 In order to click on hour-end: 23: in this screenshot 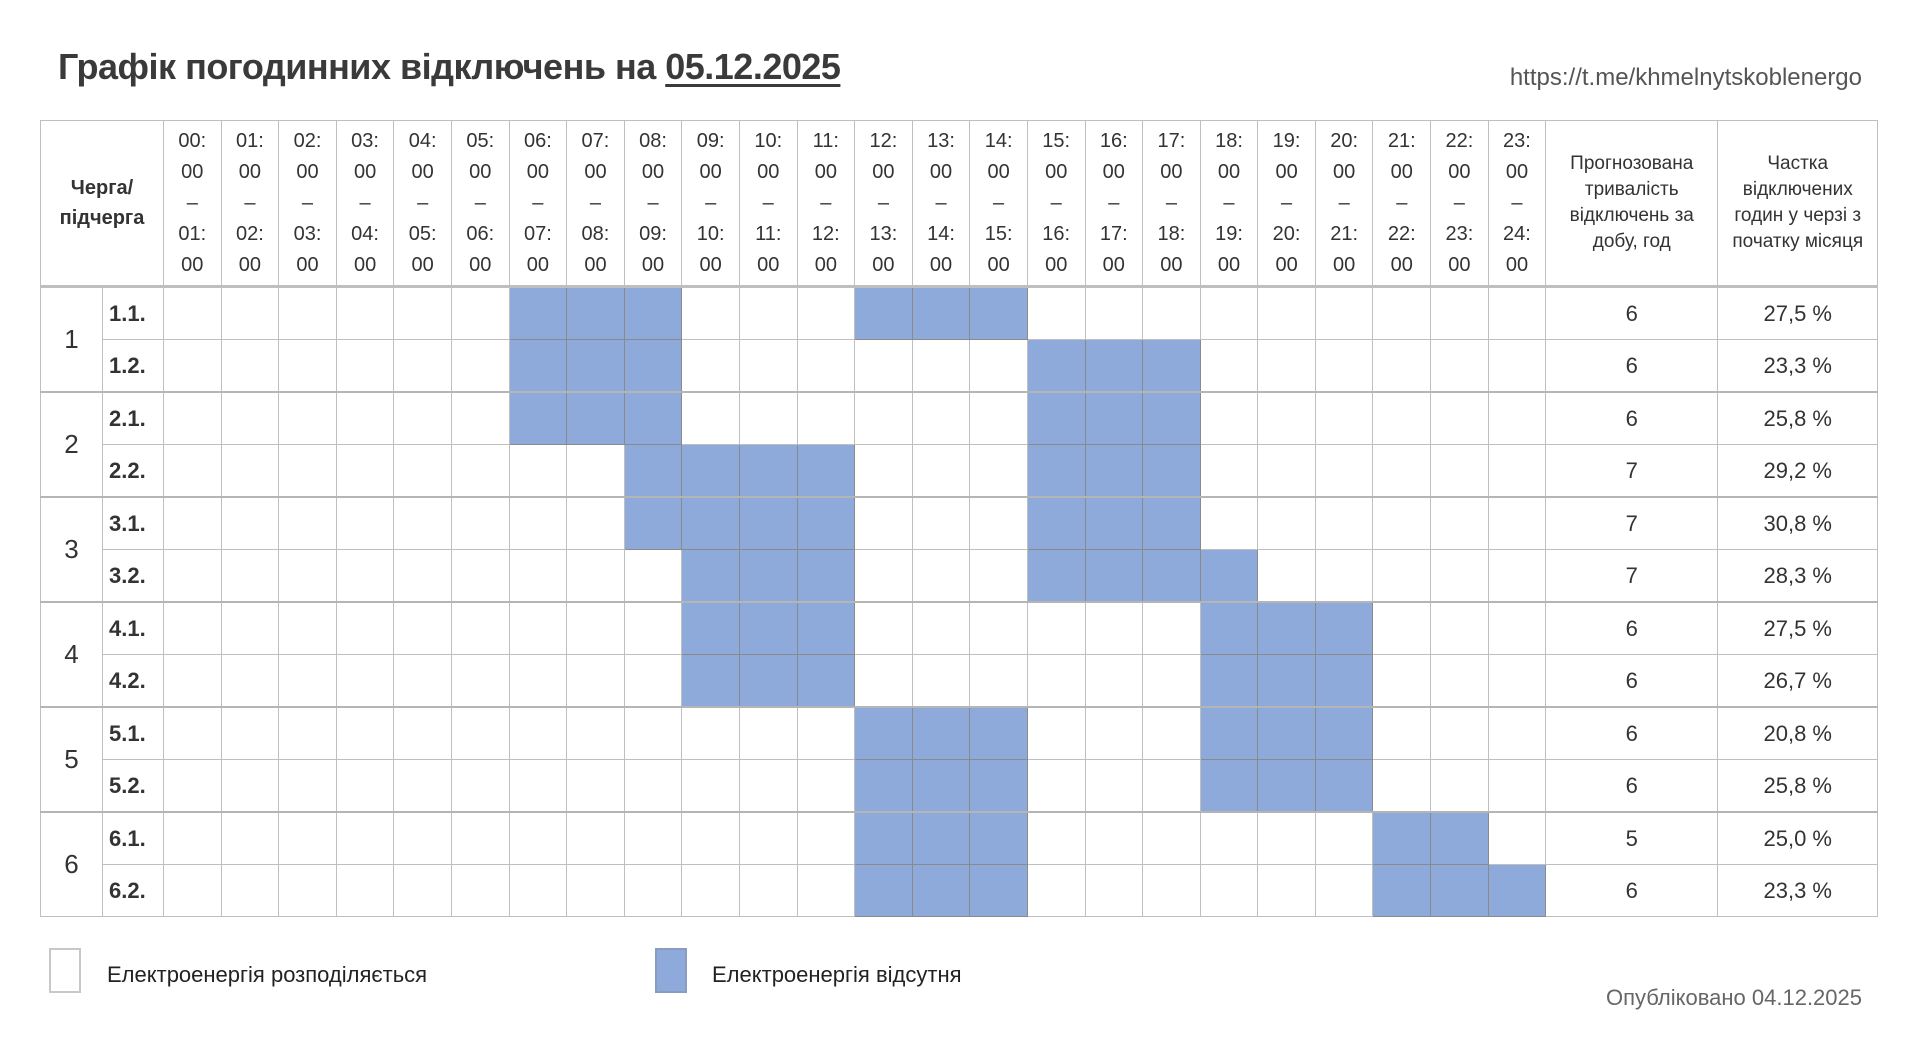, I will do `click(1459, 233)`.